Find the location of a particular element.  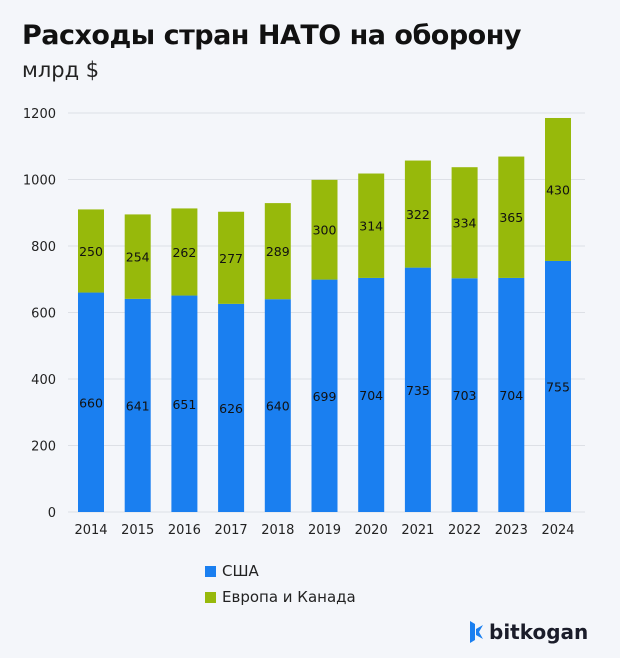

data-label: 755 is located at coordinates (558, 386).